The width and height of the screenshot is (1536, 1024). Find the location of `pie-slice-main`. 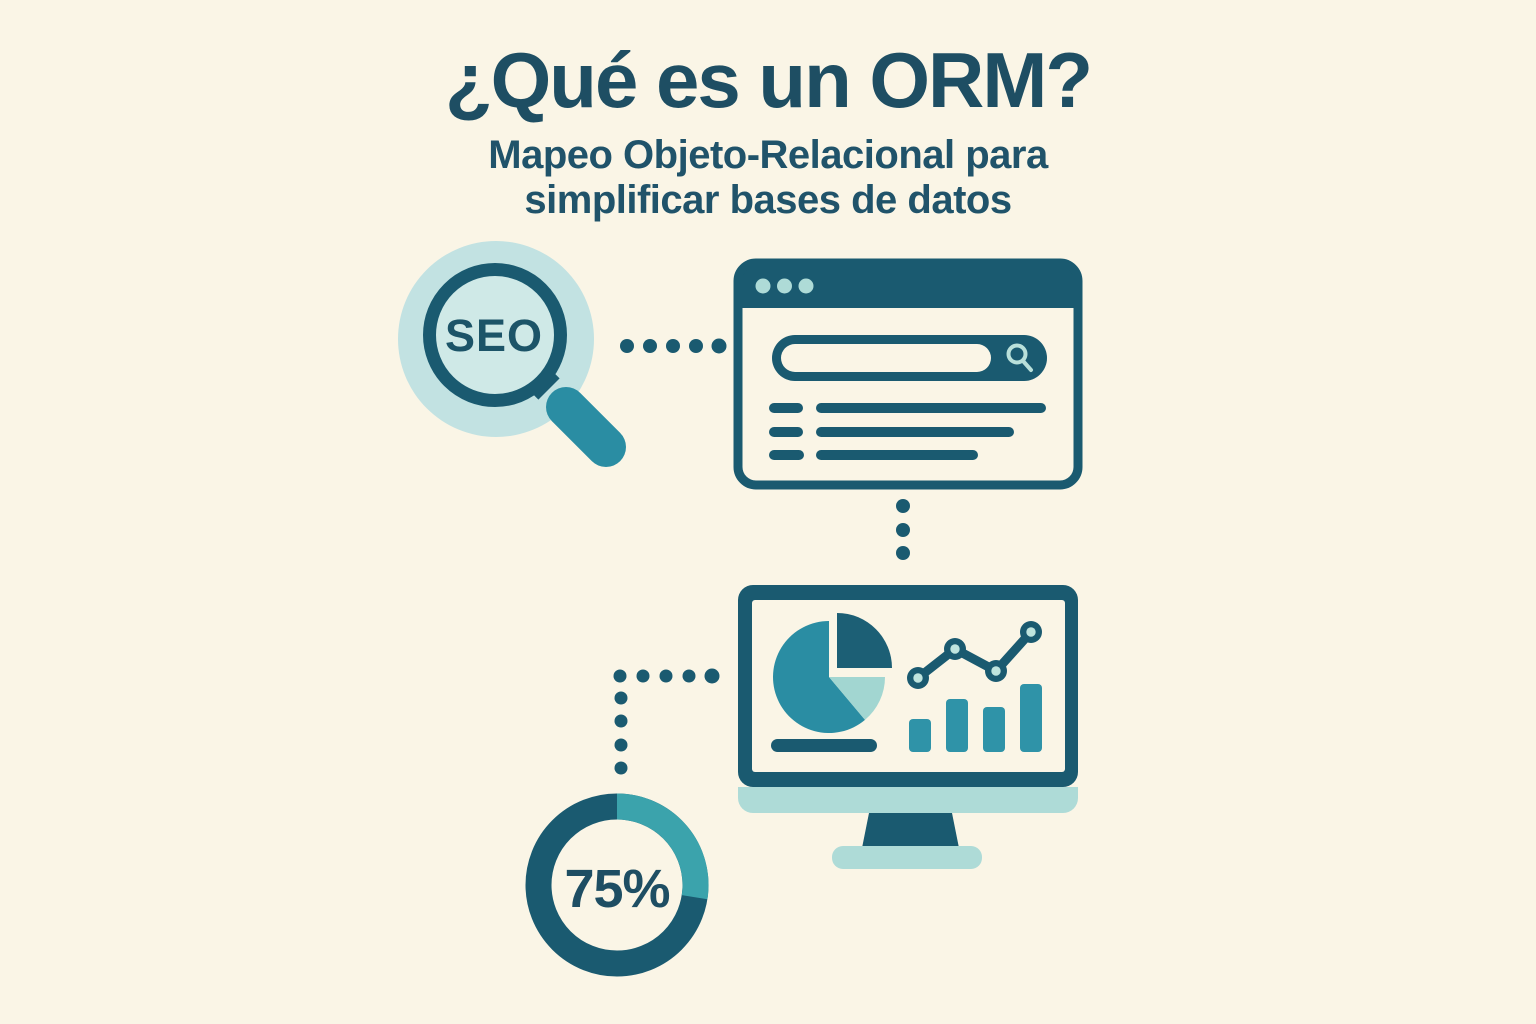

pie-slice-main is located at coordinates (819, 677).